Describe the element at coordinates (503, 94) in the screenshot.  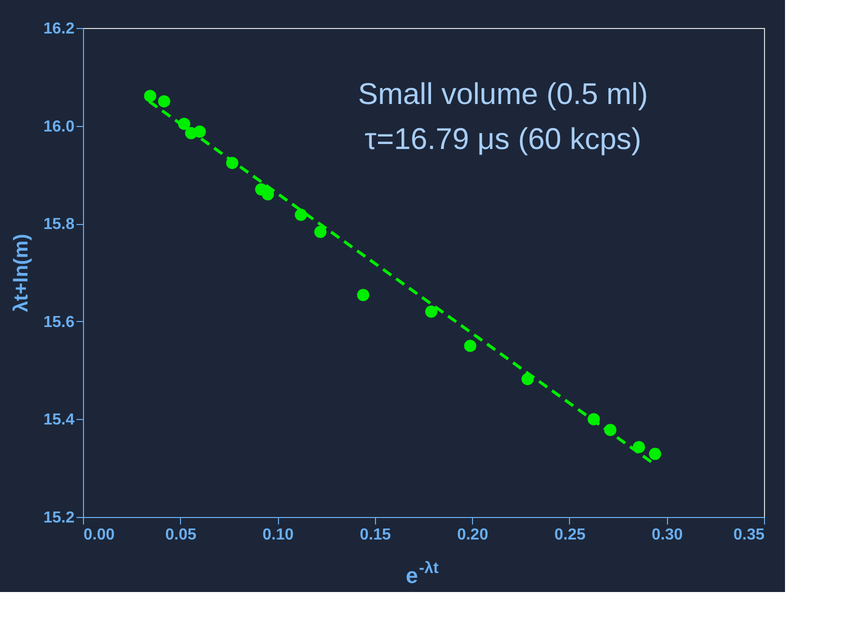
I see `annotation: Small volume (0.5 ml)` at that location.